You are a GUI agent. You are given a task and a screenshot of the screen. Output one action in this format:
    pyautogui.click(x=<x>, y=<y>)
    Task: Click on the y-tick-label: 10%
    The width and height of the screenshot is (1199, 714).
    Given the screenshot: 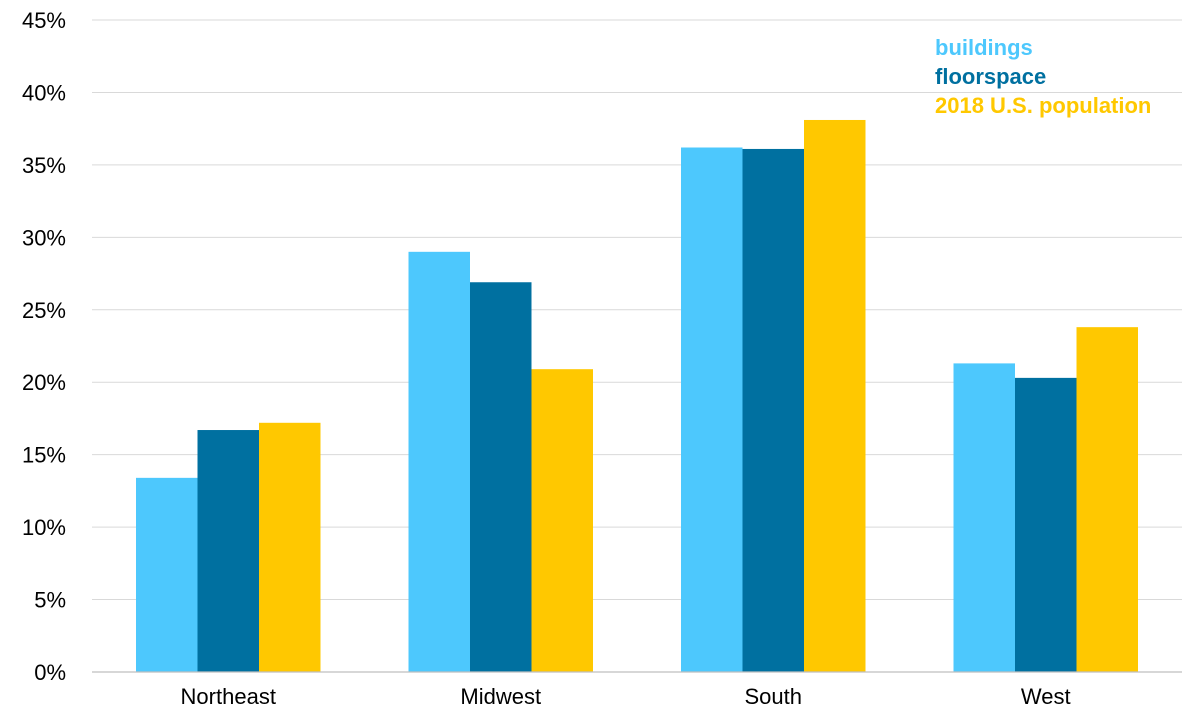 What is the action you would take?
    pyautogui.click(x=44, y=527)
    